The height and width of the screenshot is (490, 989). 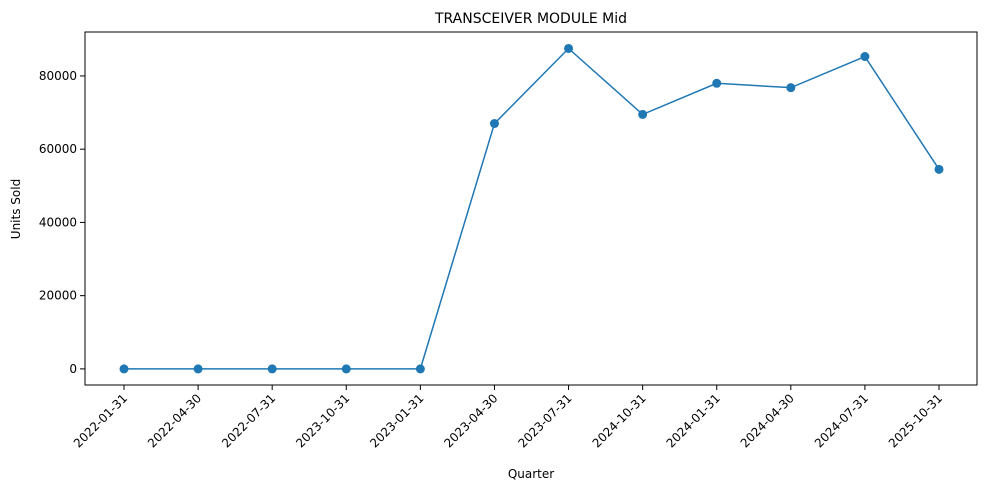 What do you see at coordinates (915, 420) in the screenshot?
I see `x-tick-label: 2025-10-31` at bounding box center [915, 420].